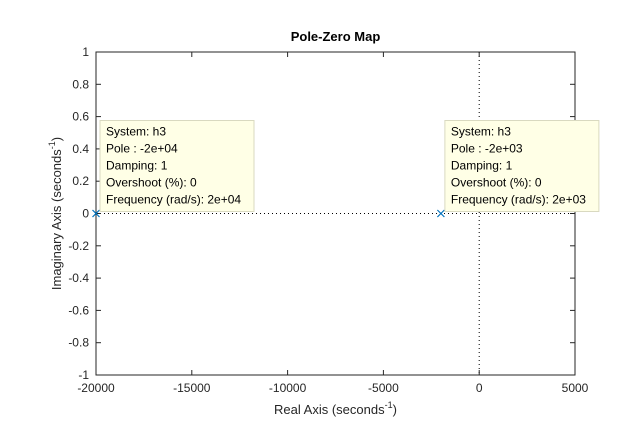 This screenshot has width=636, height=425. What do you see at coordinates (80, 149) in the screenshot?
I see `y-tick-label: 0.4` at bounding box center [80, 149].